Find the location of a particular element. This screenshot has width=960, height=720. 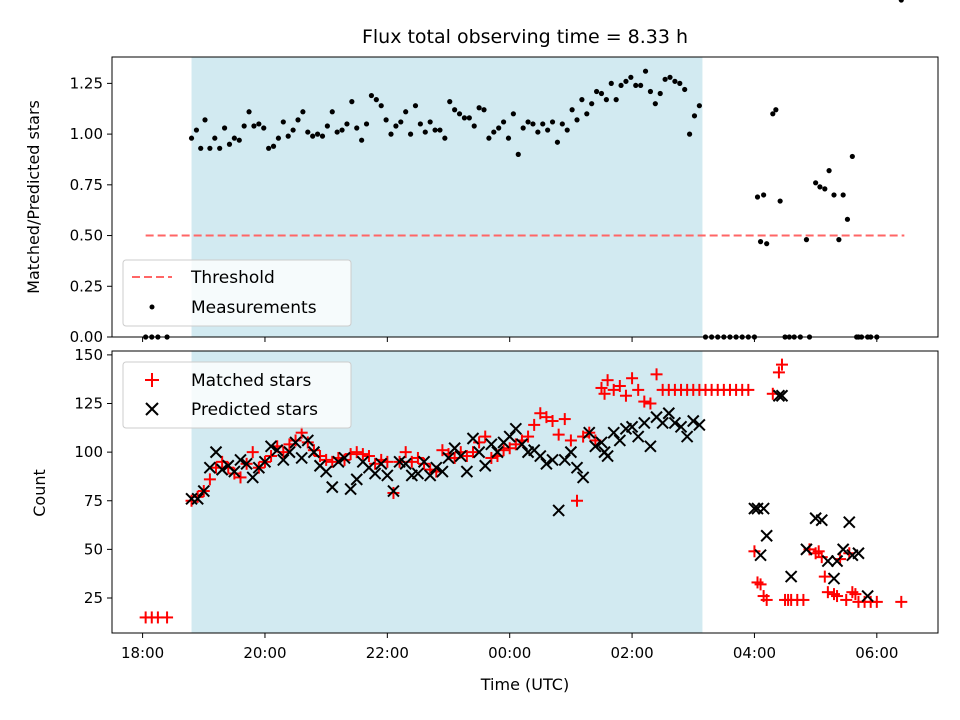

legend-predicted-swatch is located at coordinates (152, 409).